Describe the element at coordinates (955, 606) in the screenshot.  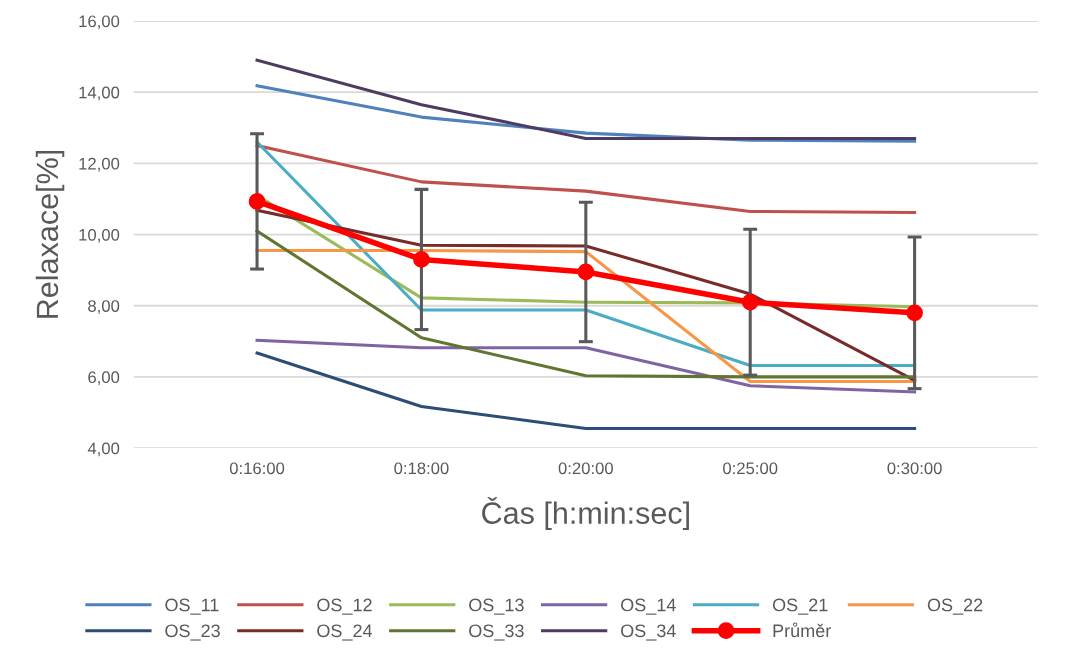
I see `legend-label: OS_22` at that location.